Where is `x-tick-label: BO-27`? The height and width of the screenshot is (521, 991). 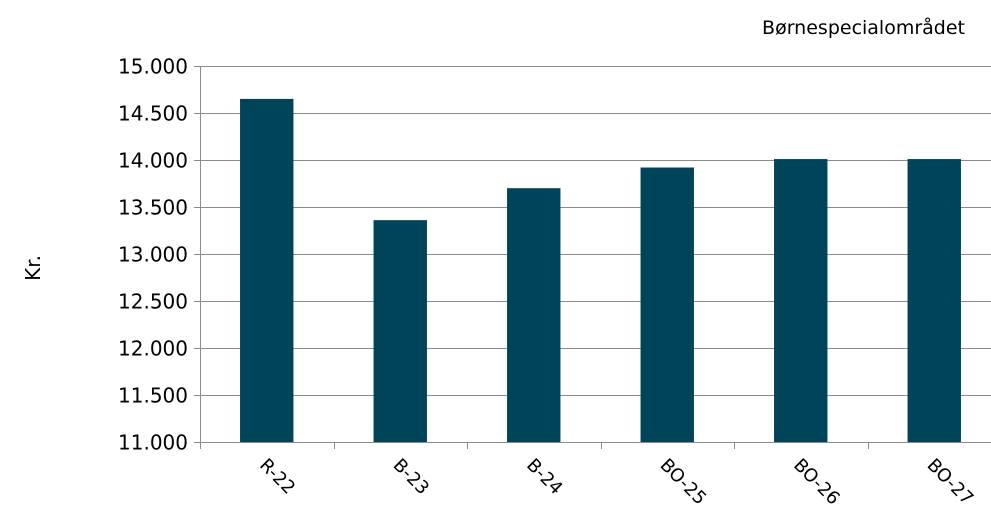 x-tick-label: BO-27 is located at coordinates (950, 482).